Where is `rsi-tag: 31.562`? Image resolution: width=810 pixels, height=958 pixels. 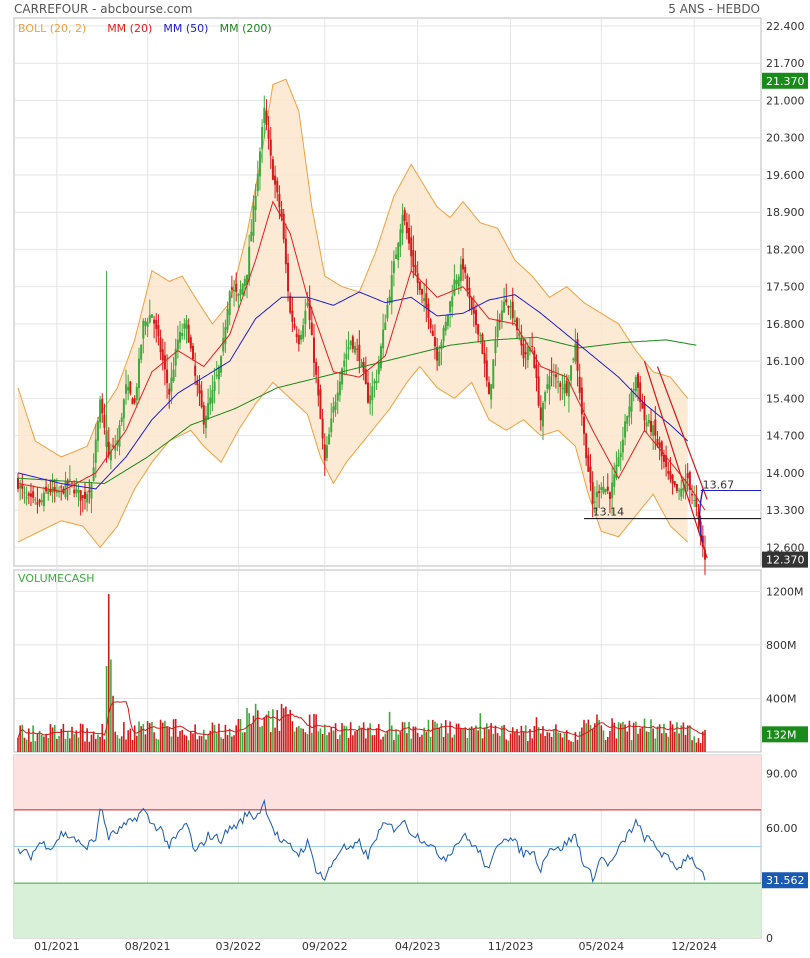
rsi-tag: 31.562 is located at coordinates (785, 880).